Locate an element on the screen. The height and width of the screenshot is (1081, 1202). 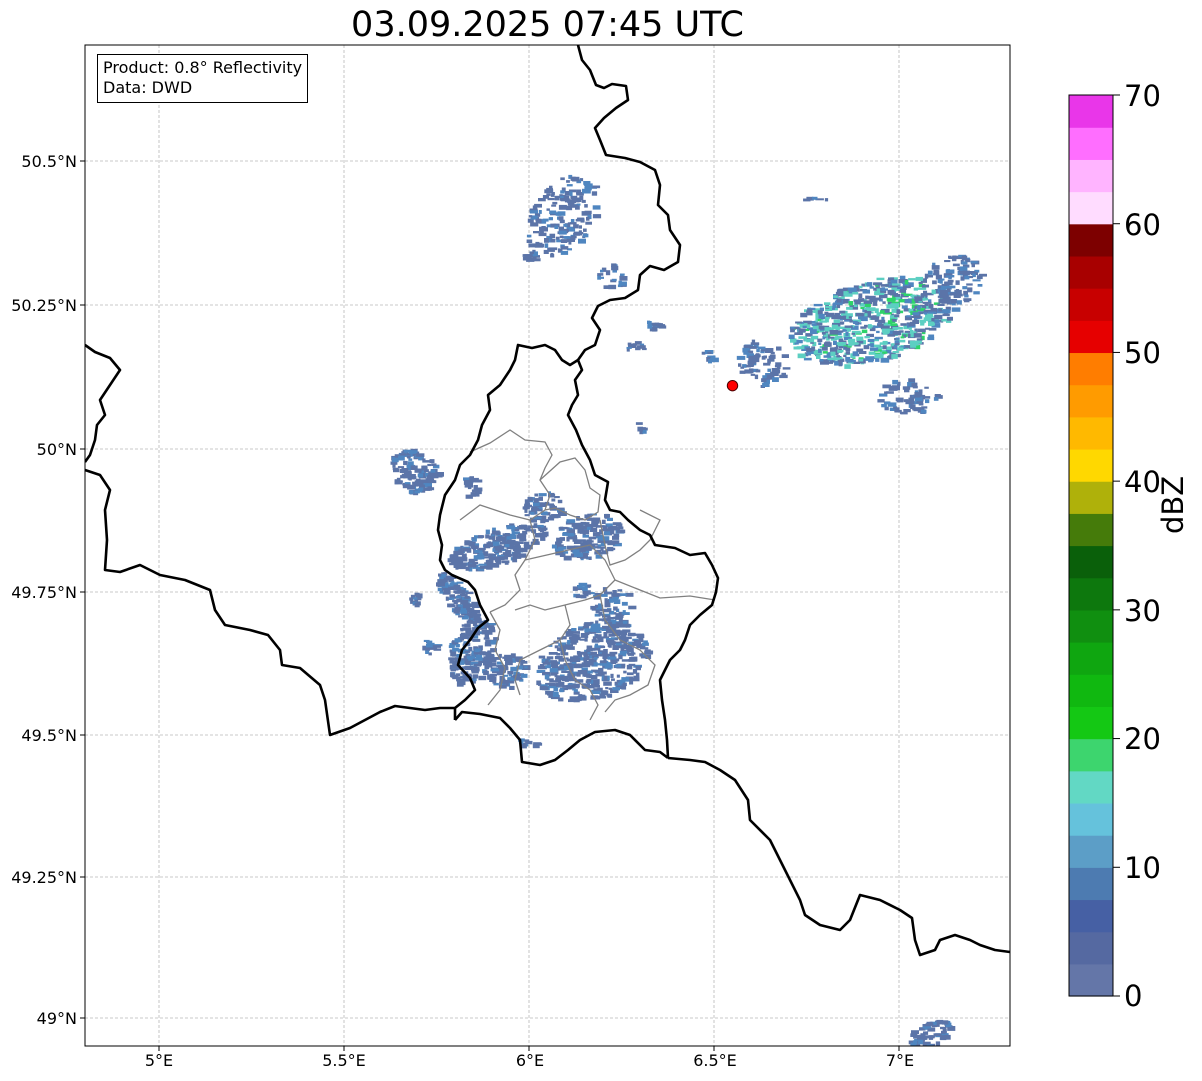
data-source-label: Data: DWD is located at coordinates (148, 87).